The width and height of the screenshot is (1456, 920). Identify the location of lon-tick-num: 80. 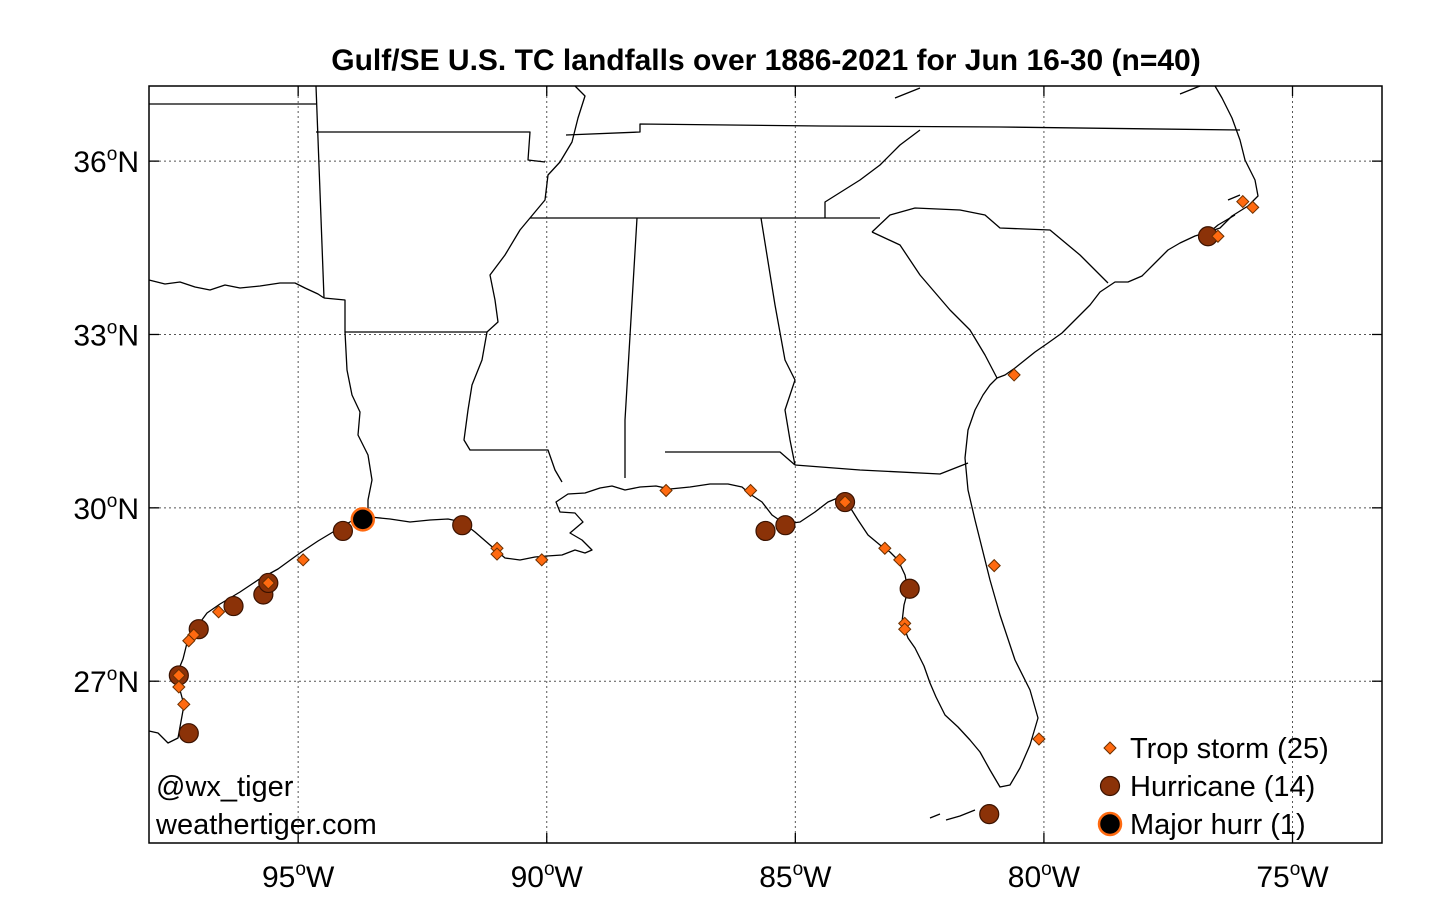
(1024, 877).